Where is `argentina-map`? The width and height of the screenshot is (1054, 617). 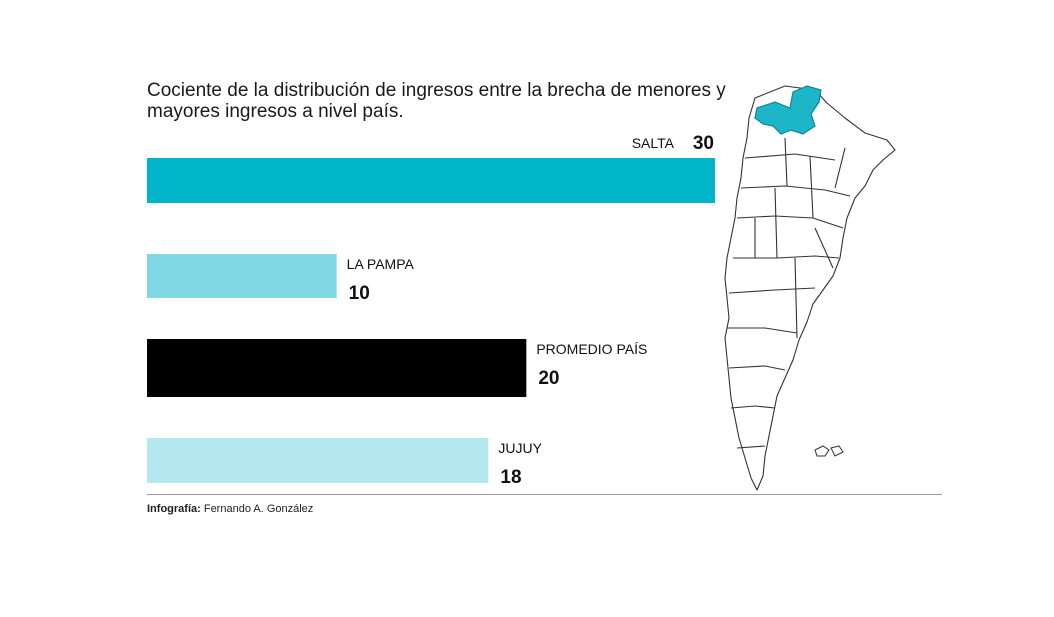 argentina-map is located at coordinates (810, 288).